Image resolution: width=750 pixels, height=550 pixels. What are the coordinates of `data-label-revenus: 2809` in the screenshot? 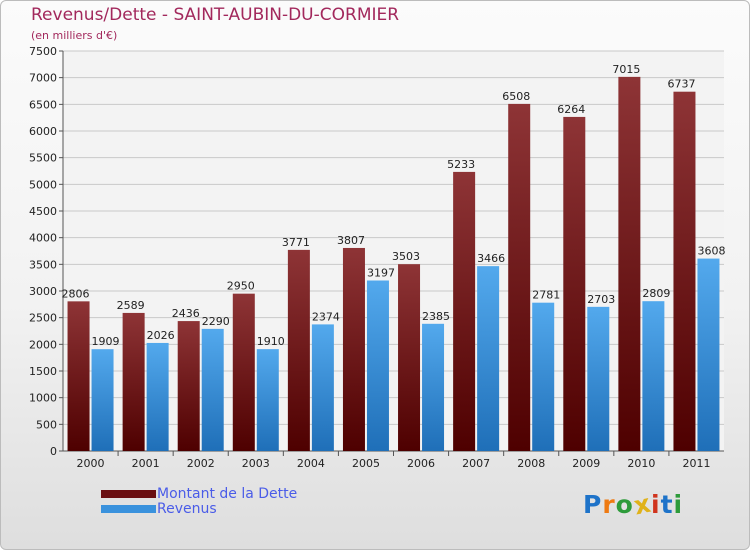 It's located at (656, 293).